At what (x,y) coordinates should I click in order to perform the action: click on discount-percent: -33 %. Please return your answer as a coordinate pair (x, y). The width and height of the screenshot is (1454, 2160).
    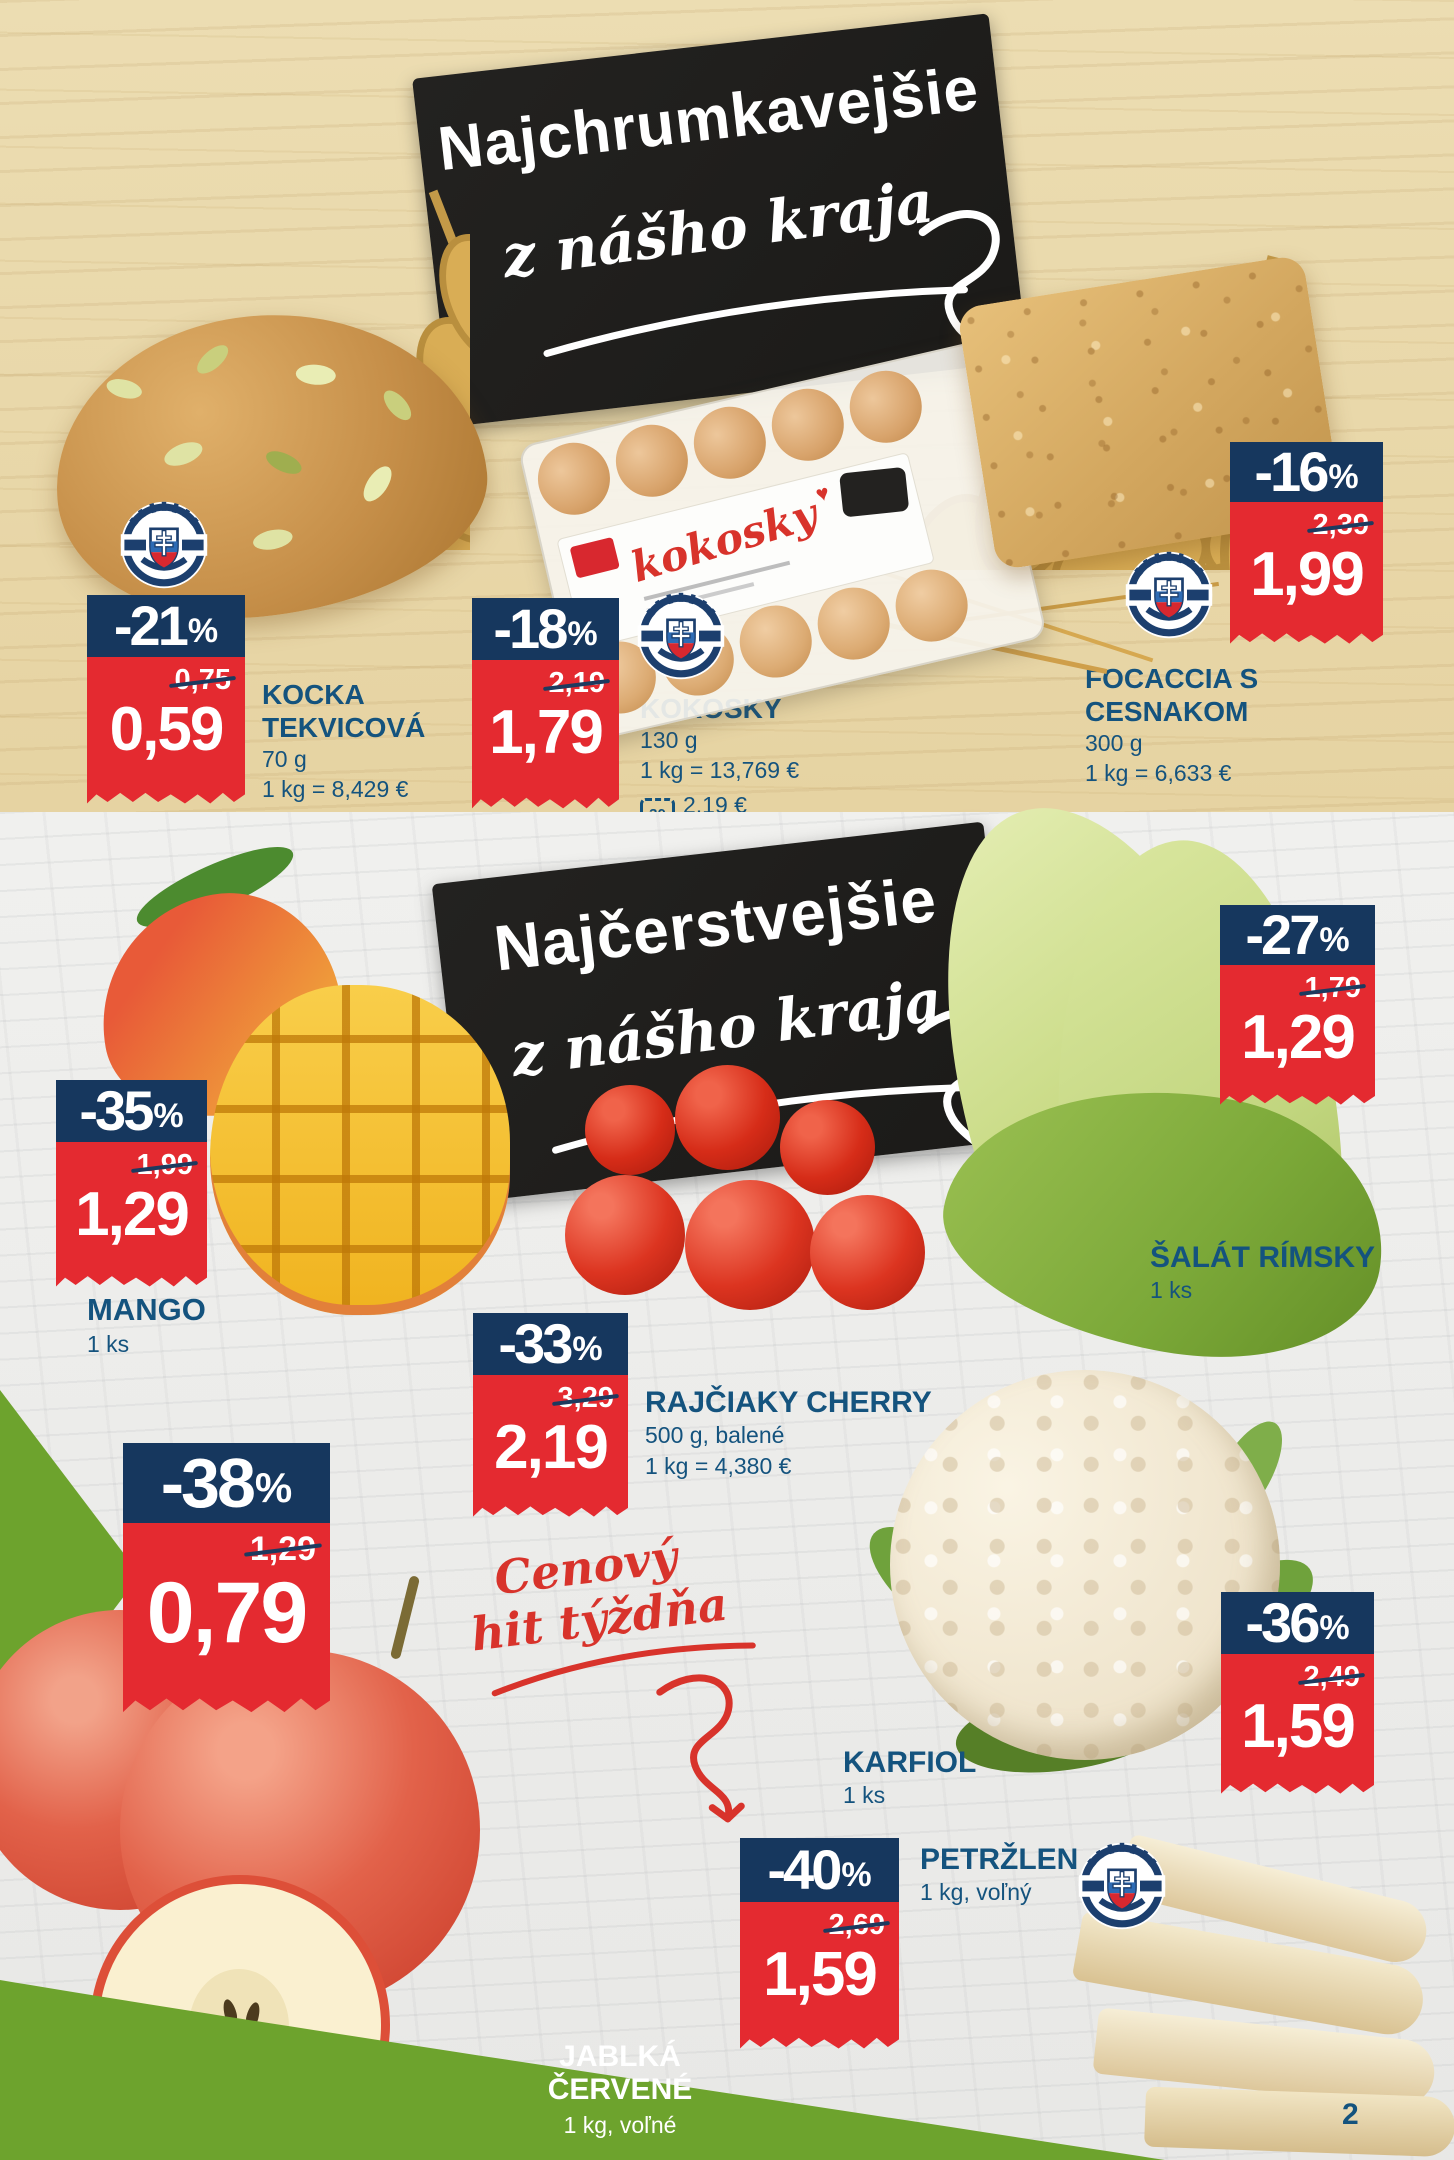
    Looking at the image, I should click on (550, 1344).